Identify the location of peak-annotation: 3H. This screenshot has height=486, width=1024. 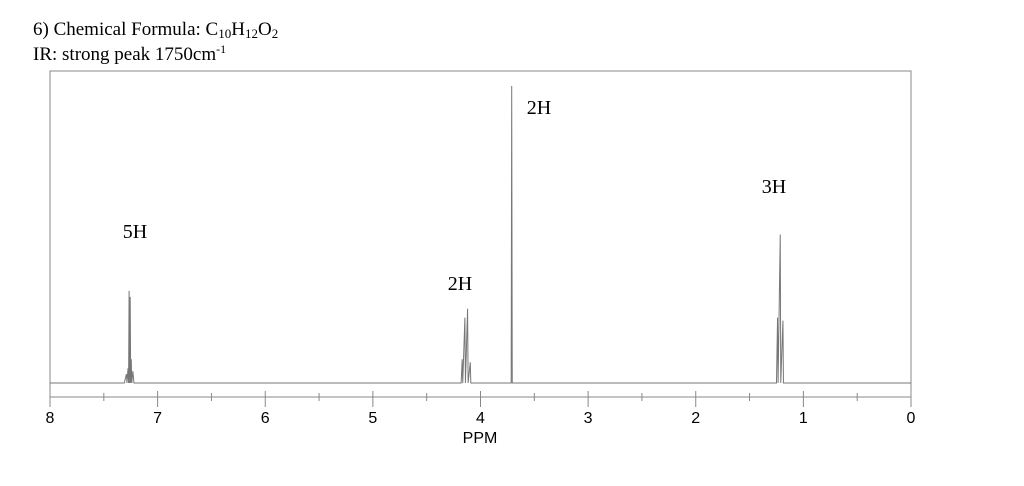
(774, 187).